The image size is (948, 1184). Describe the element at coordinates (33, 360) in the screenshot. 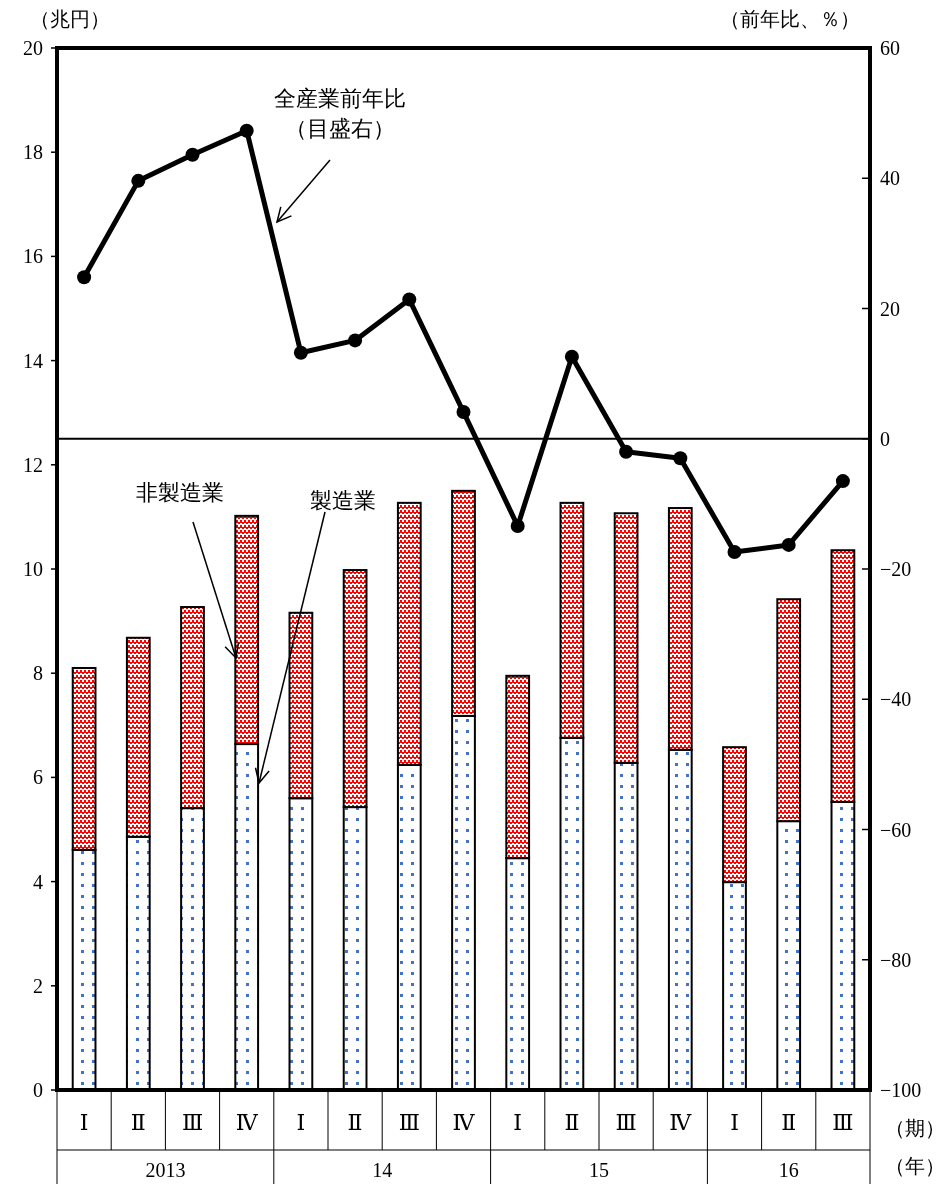

I see `y-tick-label: 14` at that location.